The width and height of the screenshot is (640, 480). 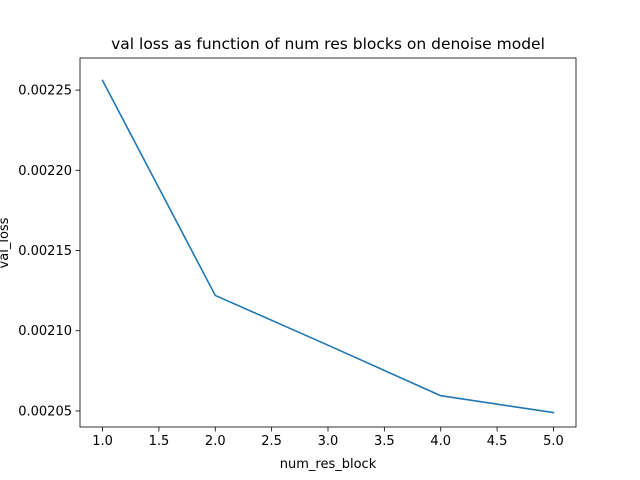 I want to click on x-tick-label: 4.5, so click(x=497, y=441).